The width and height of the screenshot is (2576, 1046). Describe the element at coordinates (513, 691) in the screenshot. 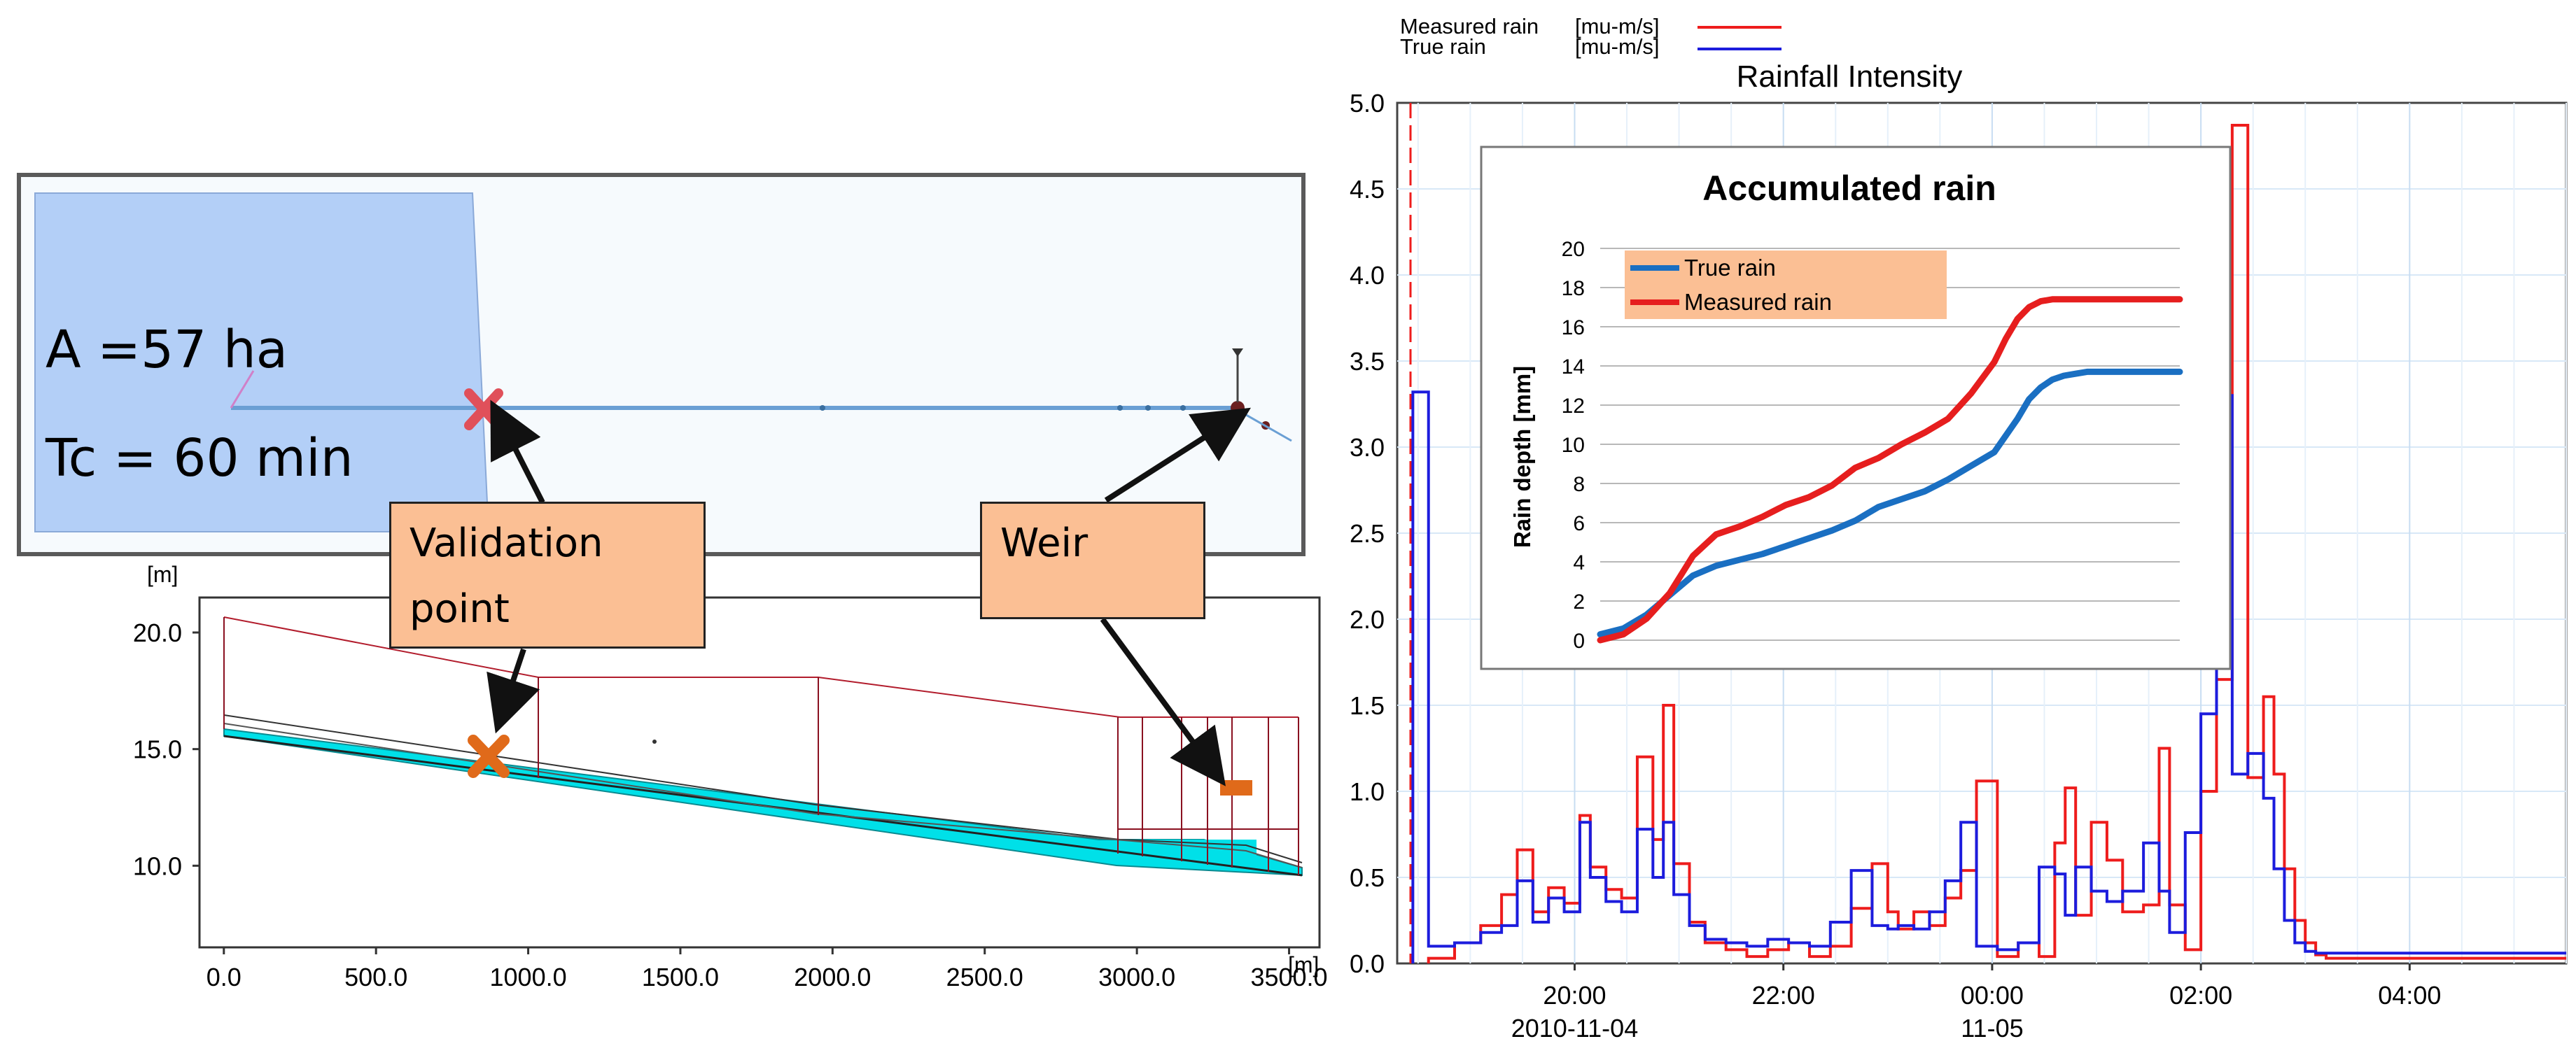

I see `arrow-validation-down` at that location.